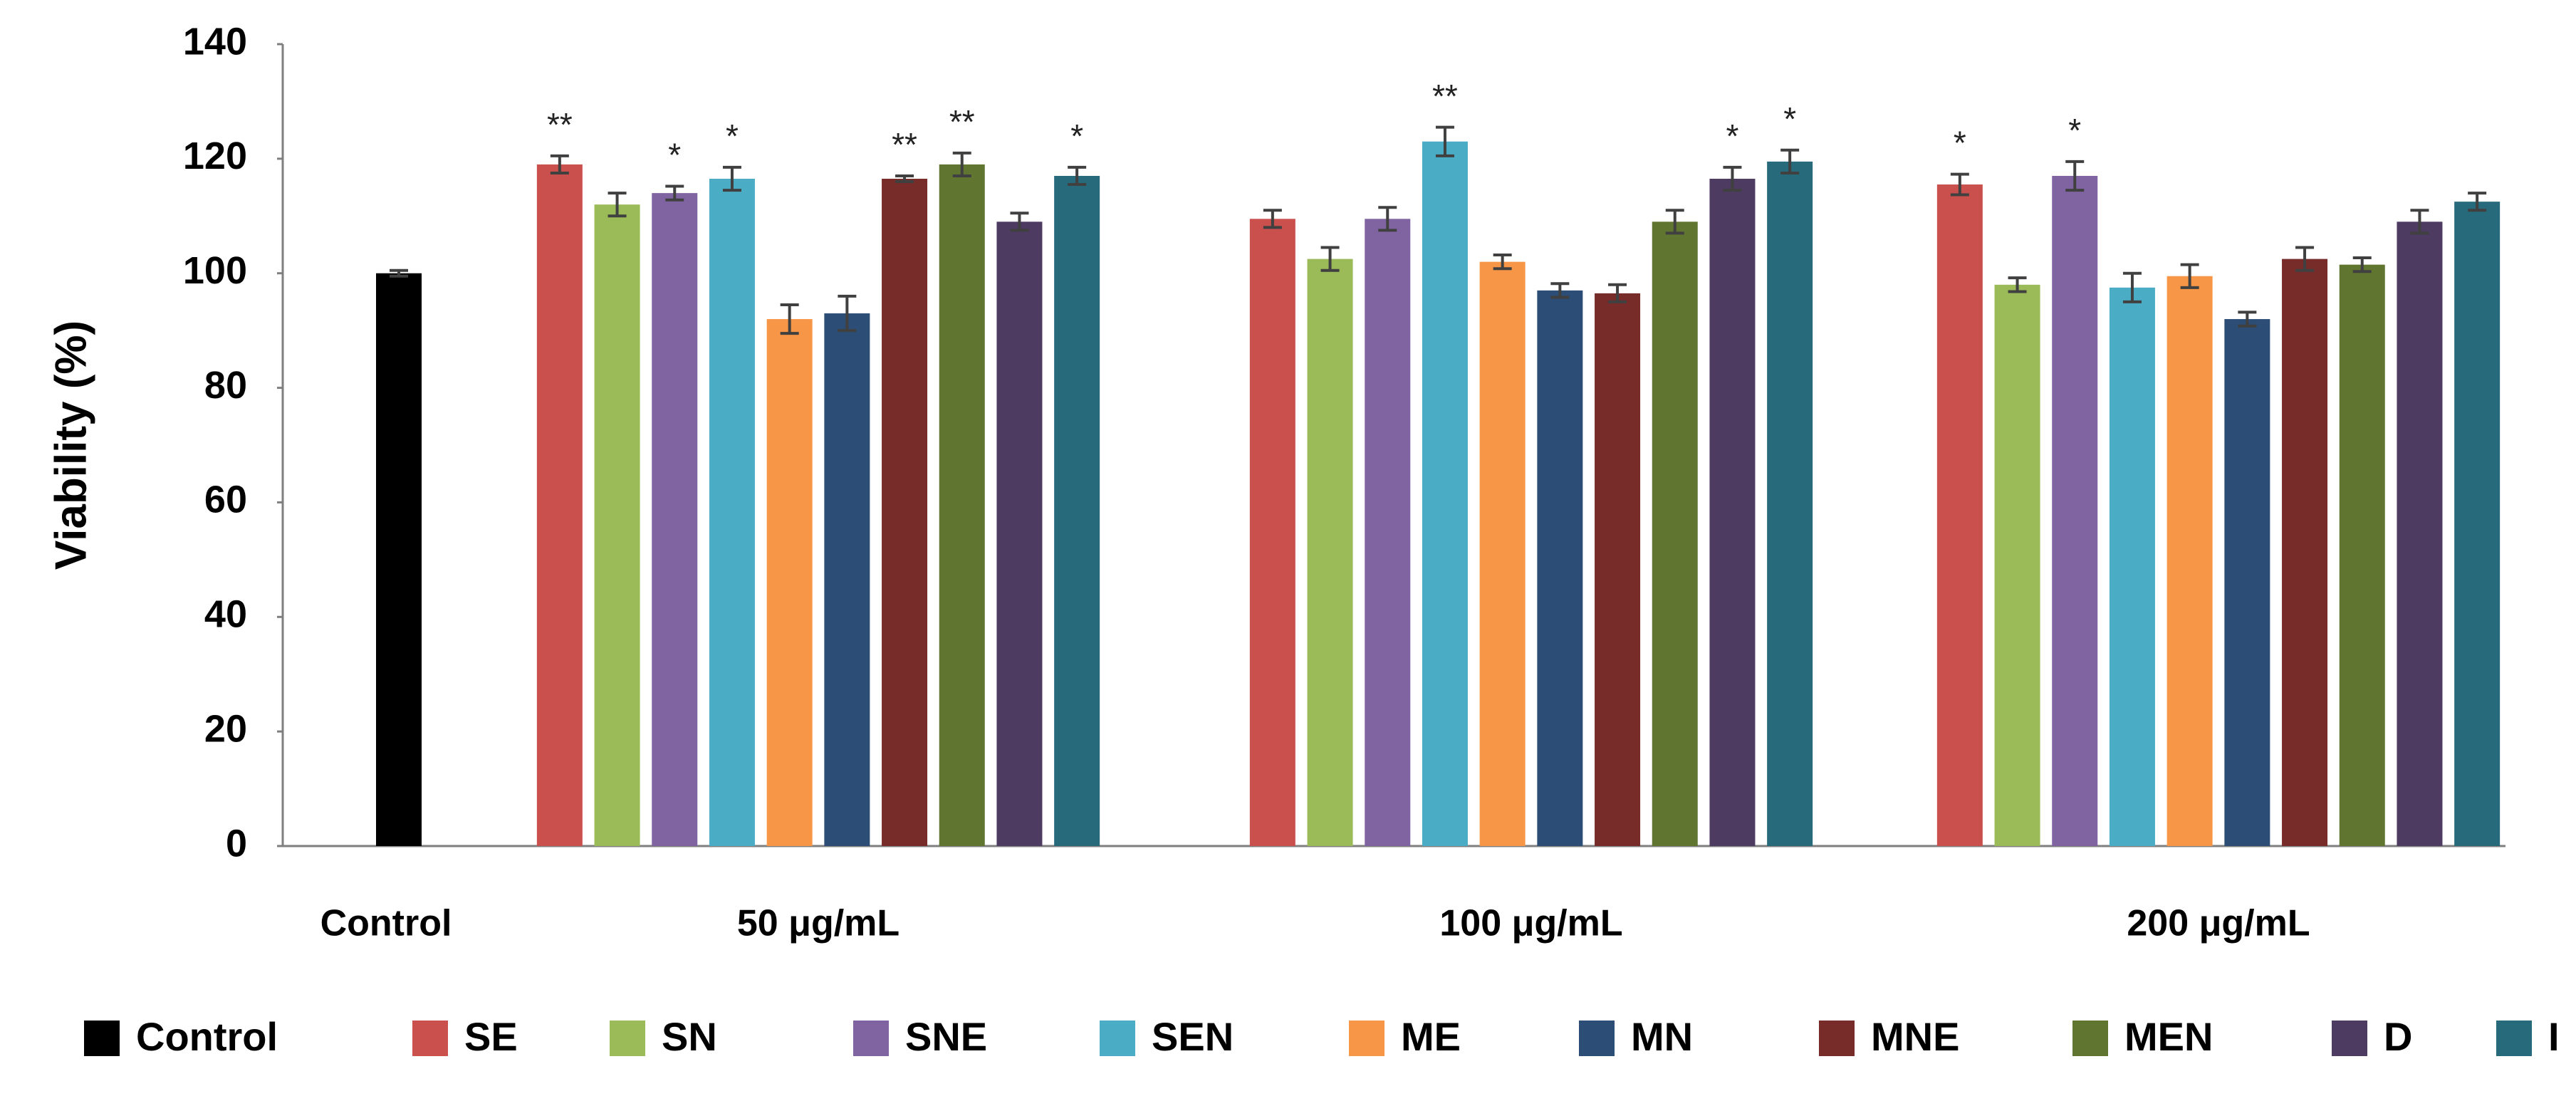 This screenshot has width=2576, height=1096. Describe the element at coordinates (386, 923) in the screenshot. I see `x-tick-label: Control` at that location.